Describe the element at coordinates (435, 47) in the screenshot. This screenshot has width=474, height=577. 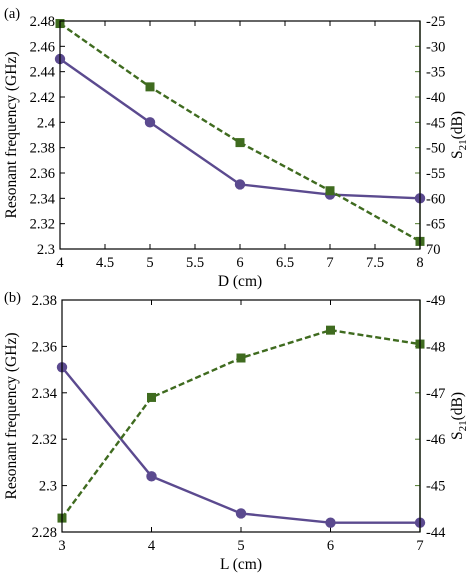
I see `right-y-tick-label: -30` at that location.